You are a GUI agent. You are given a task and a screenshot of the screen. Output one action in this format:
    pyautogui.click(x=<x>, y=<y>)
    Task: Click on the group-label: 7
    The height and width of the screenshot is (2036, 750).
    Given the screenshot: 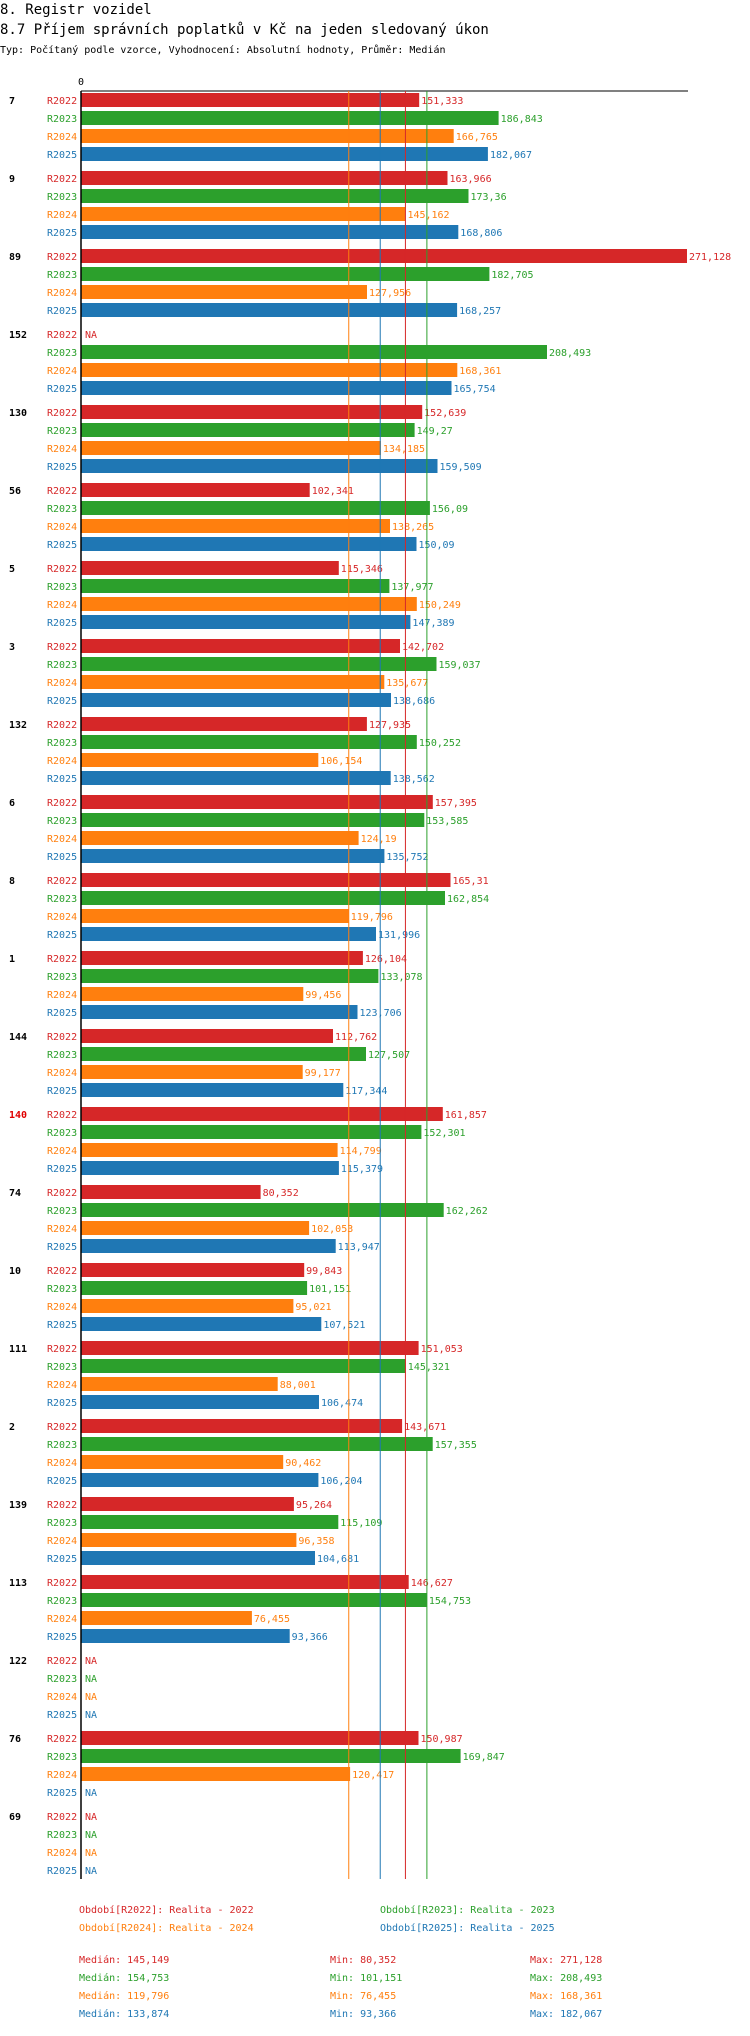 What is the action you would take?
    pyautogui.click(x=12, y=101)
    